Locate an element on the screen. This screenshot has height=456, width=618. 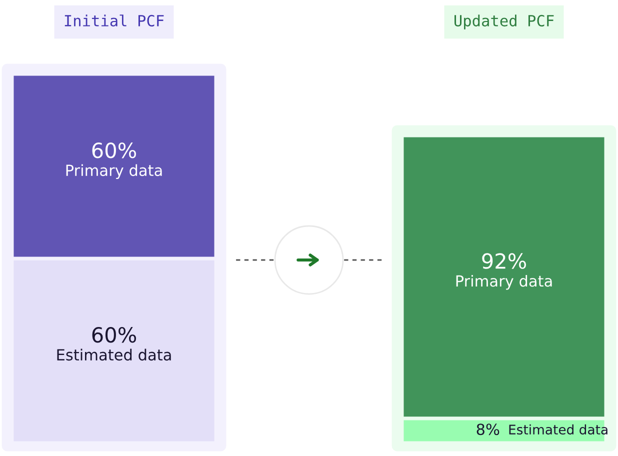
series-label: Estimated data is located at coordinates (558, 429).